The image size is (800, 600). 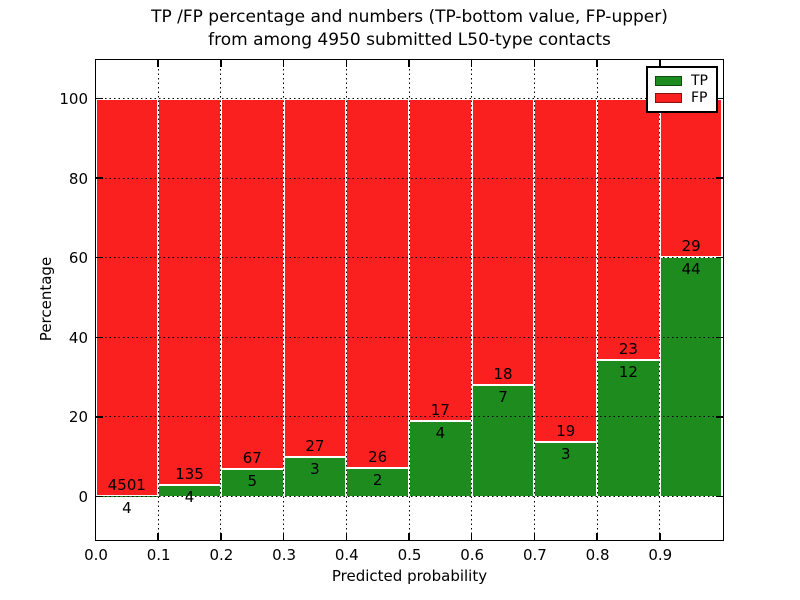 What do you see at coordinates (73, 99) in the screenshot?
I see `y-tick-label: 100` at bounding box center [73, 99].